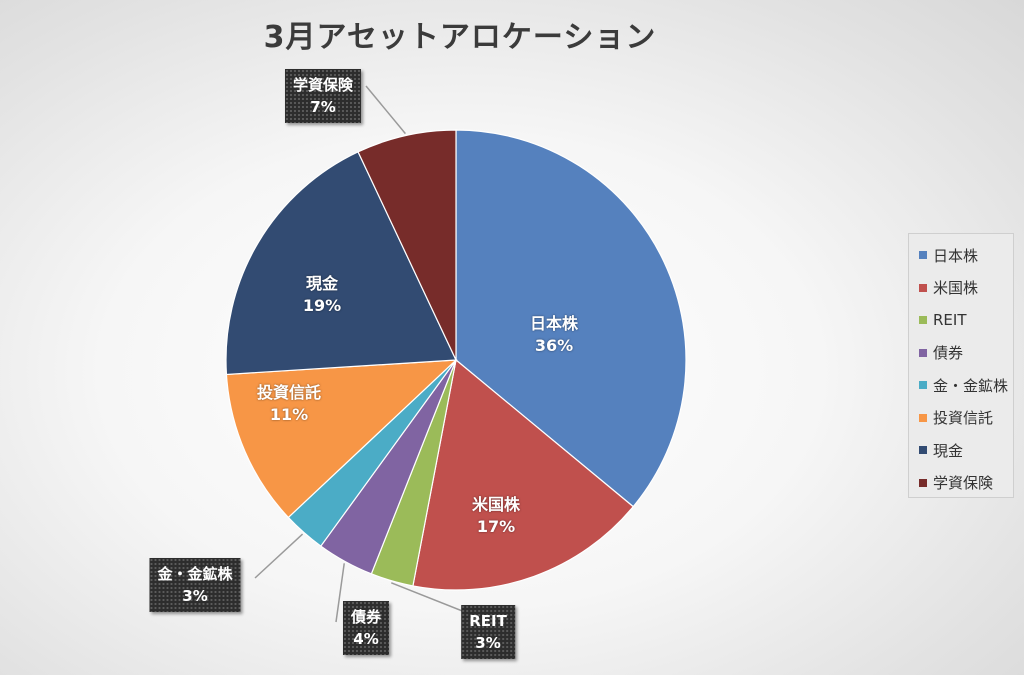 This screenshot has height=675, width=1024. What do you see at coordinates (195, 574) in the screenshot?
I see `data-label-category: 金・金鉱株` at bounding box center [195, 574].